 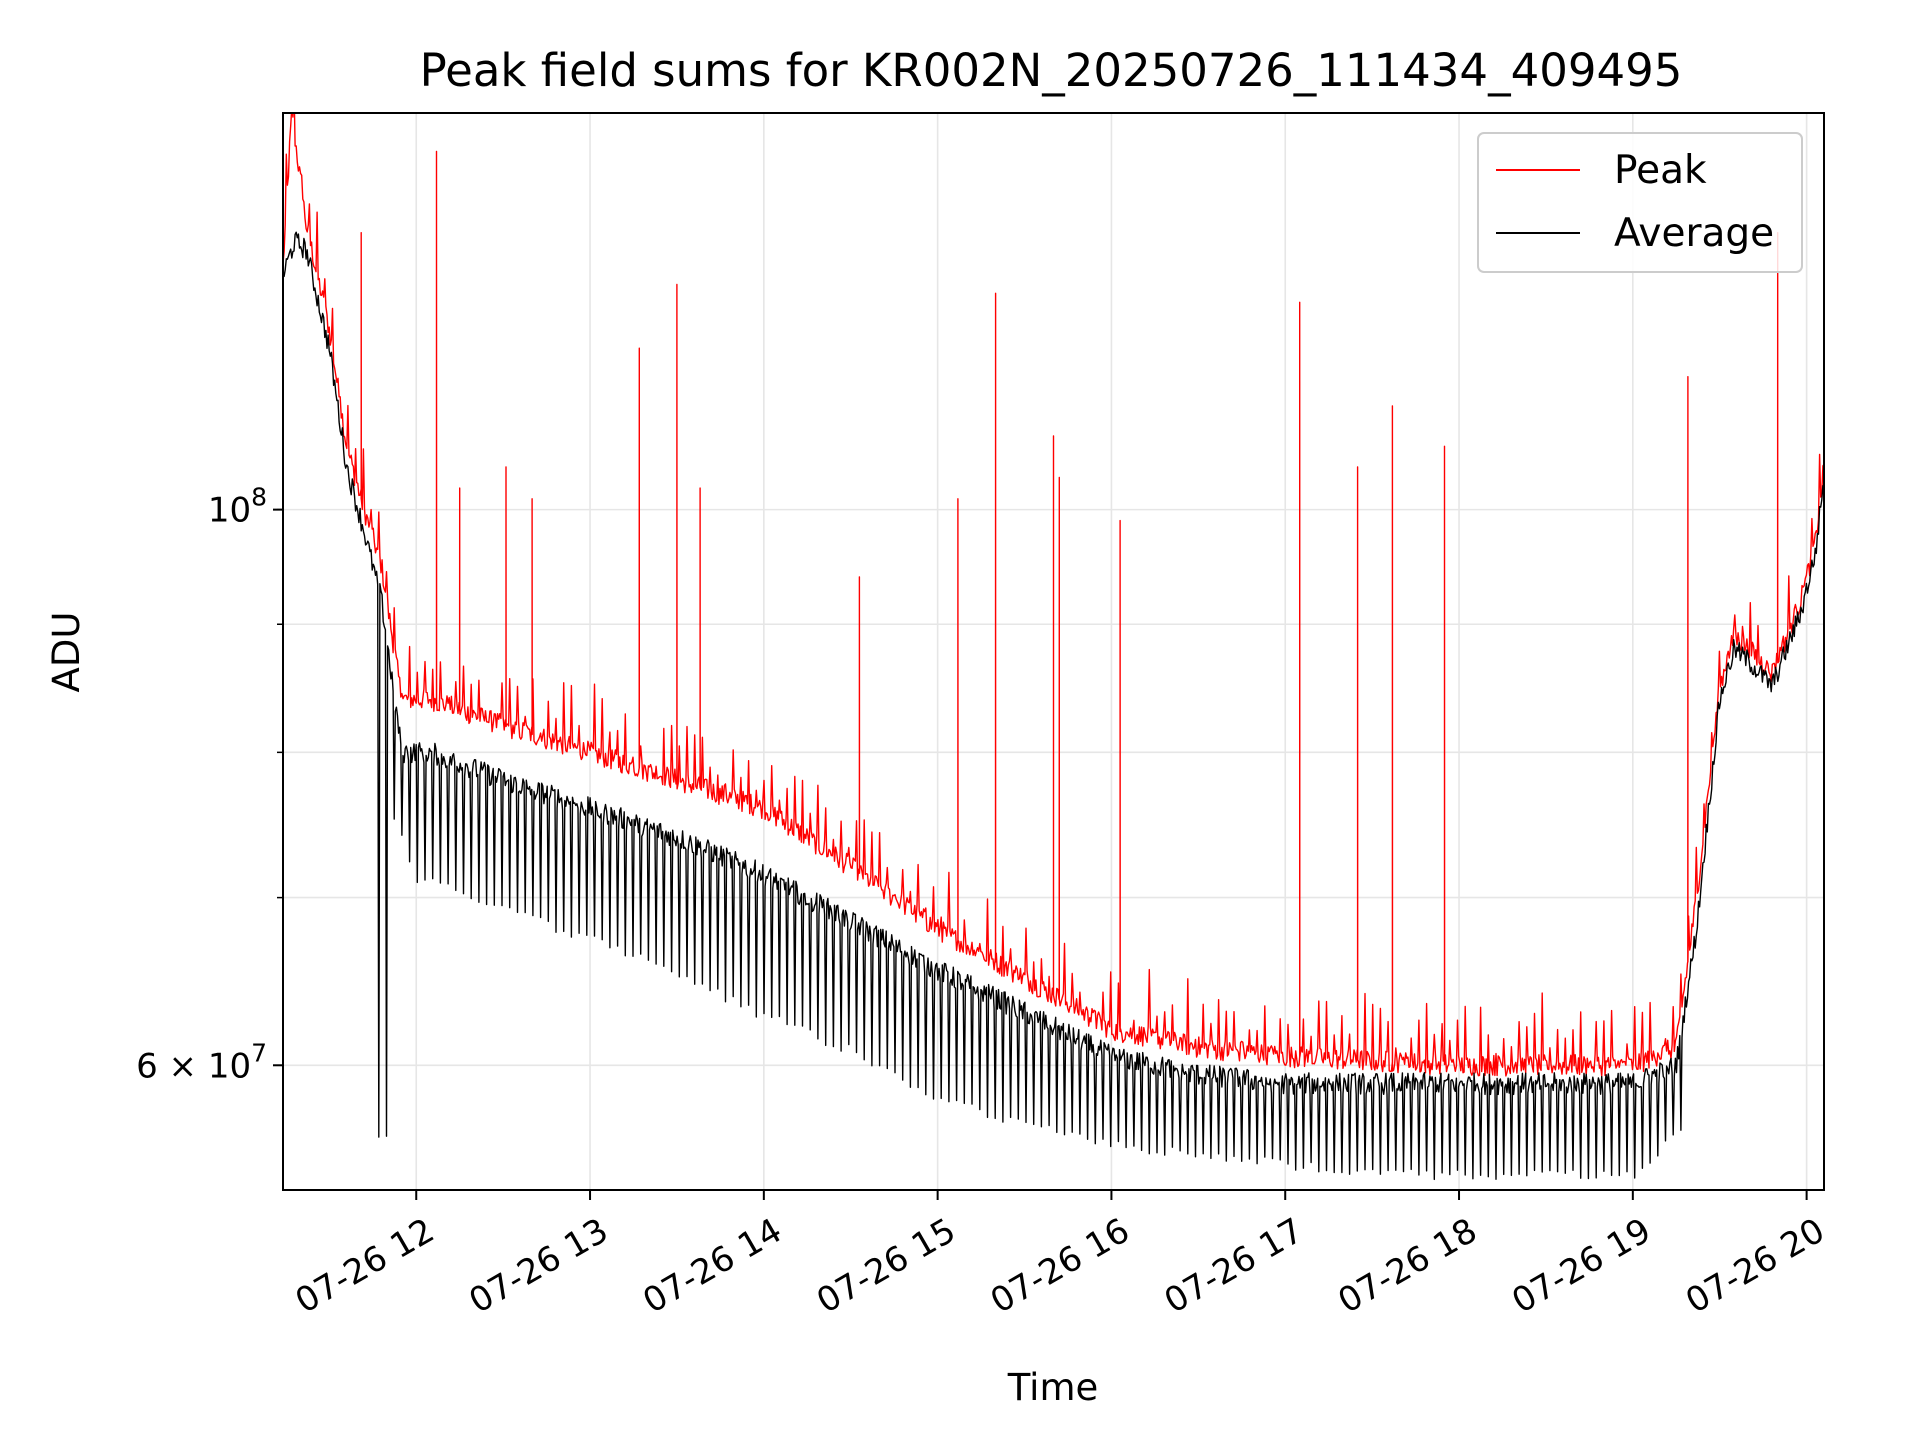 I want to click on legend-average-label: Average, so click(x=1694, y=233).